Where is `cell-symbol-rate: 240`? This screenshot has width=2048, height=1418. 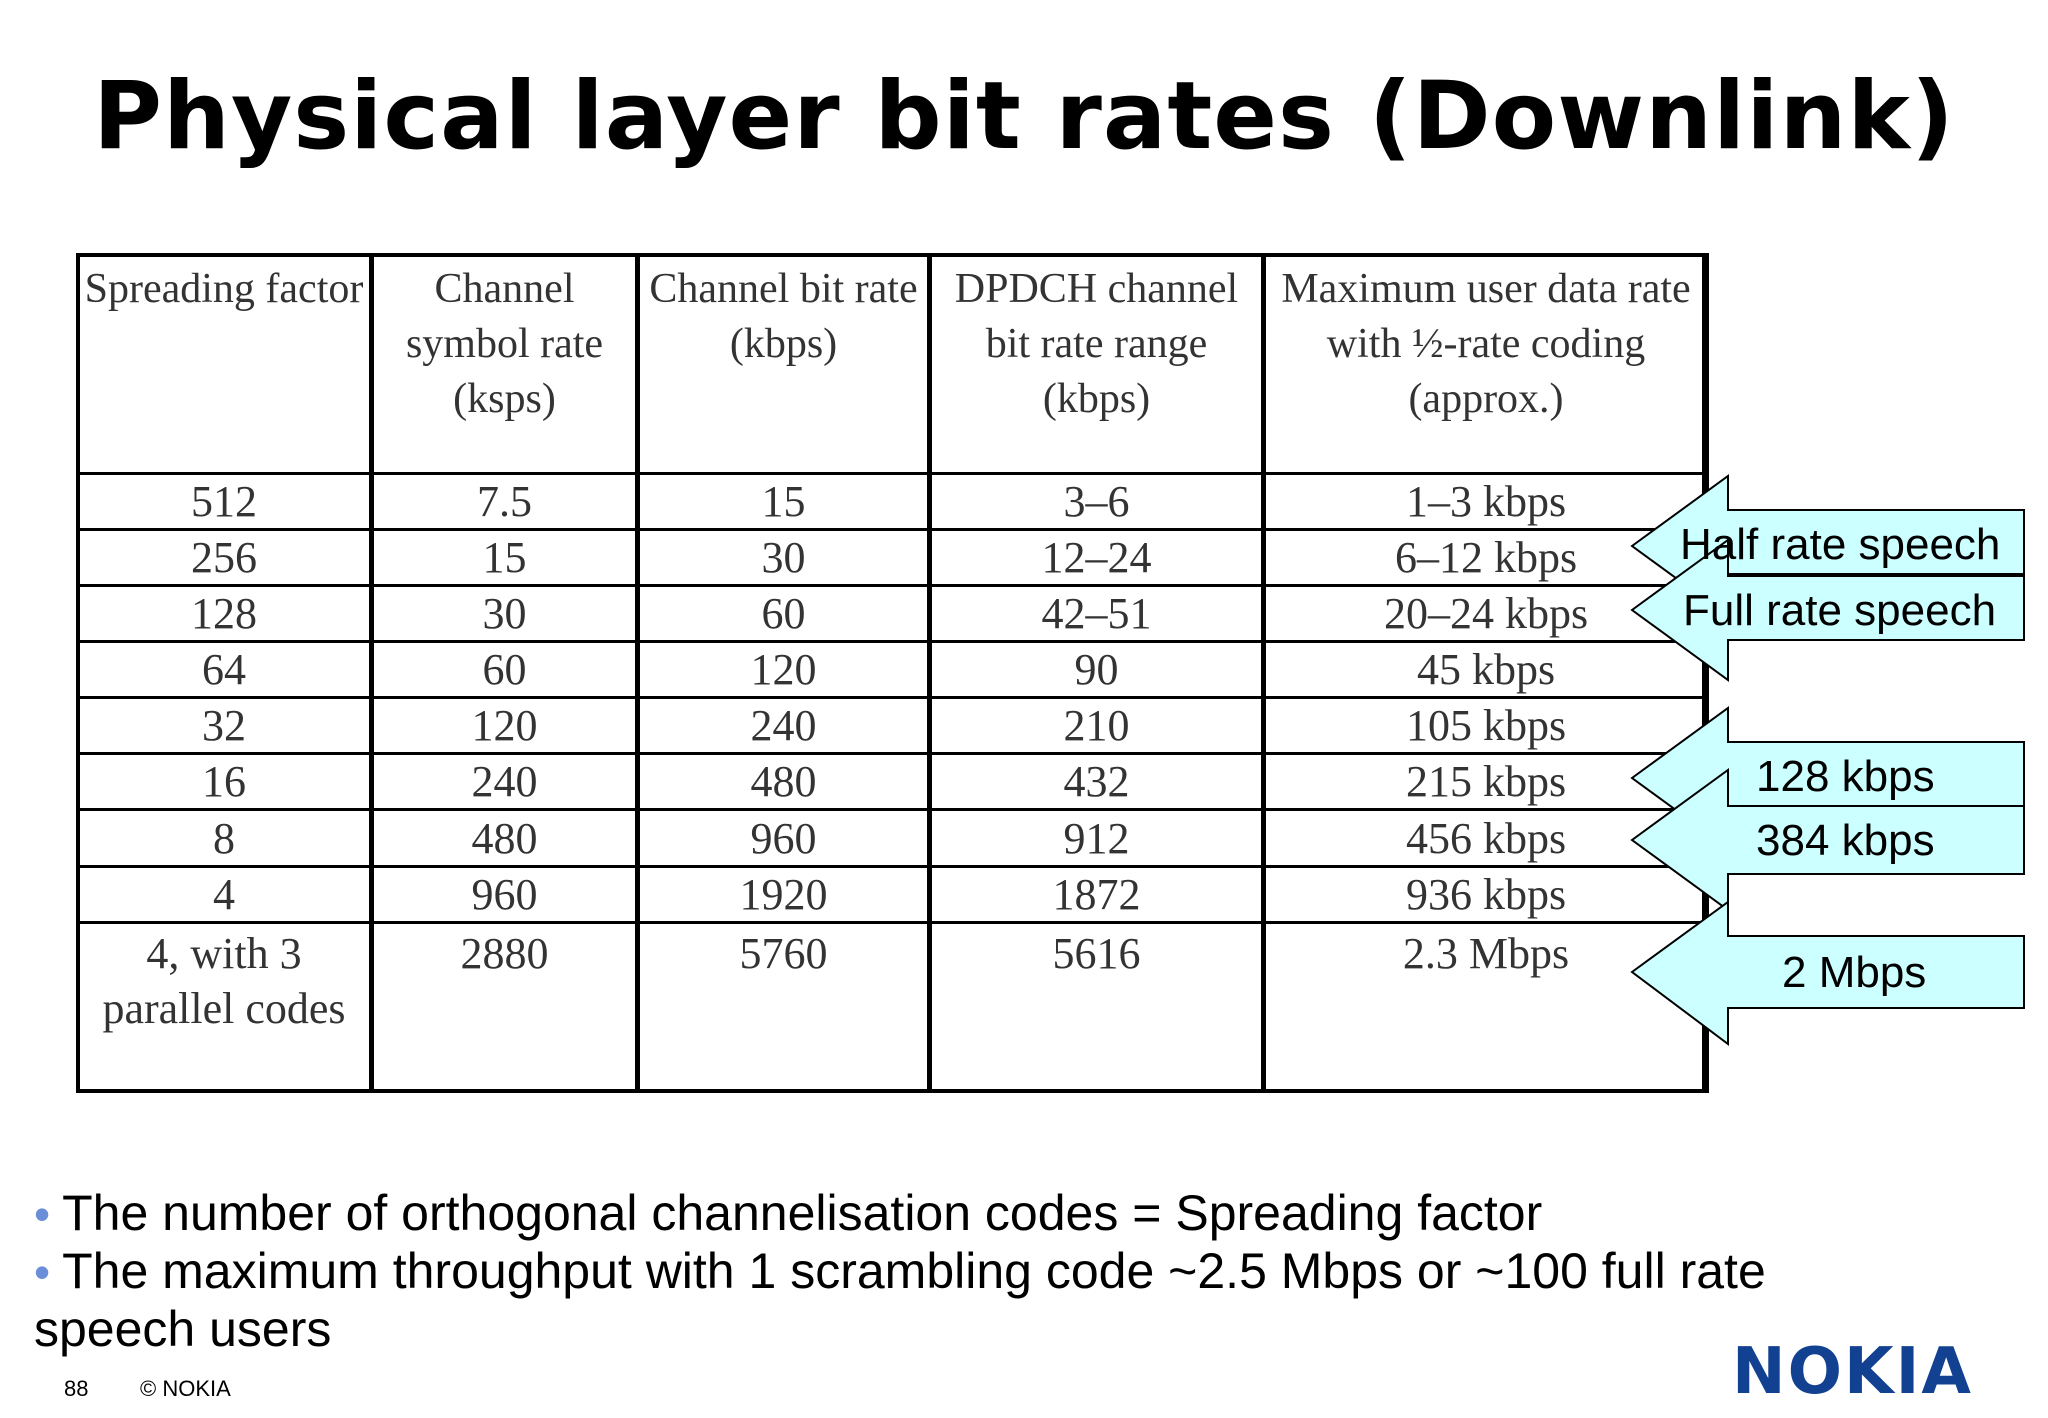 cell-symbol-rate: 240 is located at coordinates (505, 782).